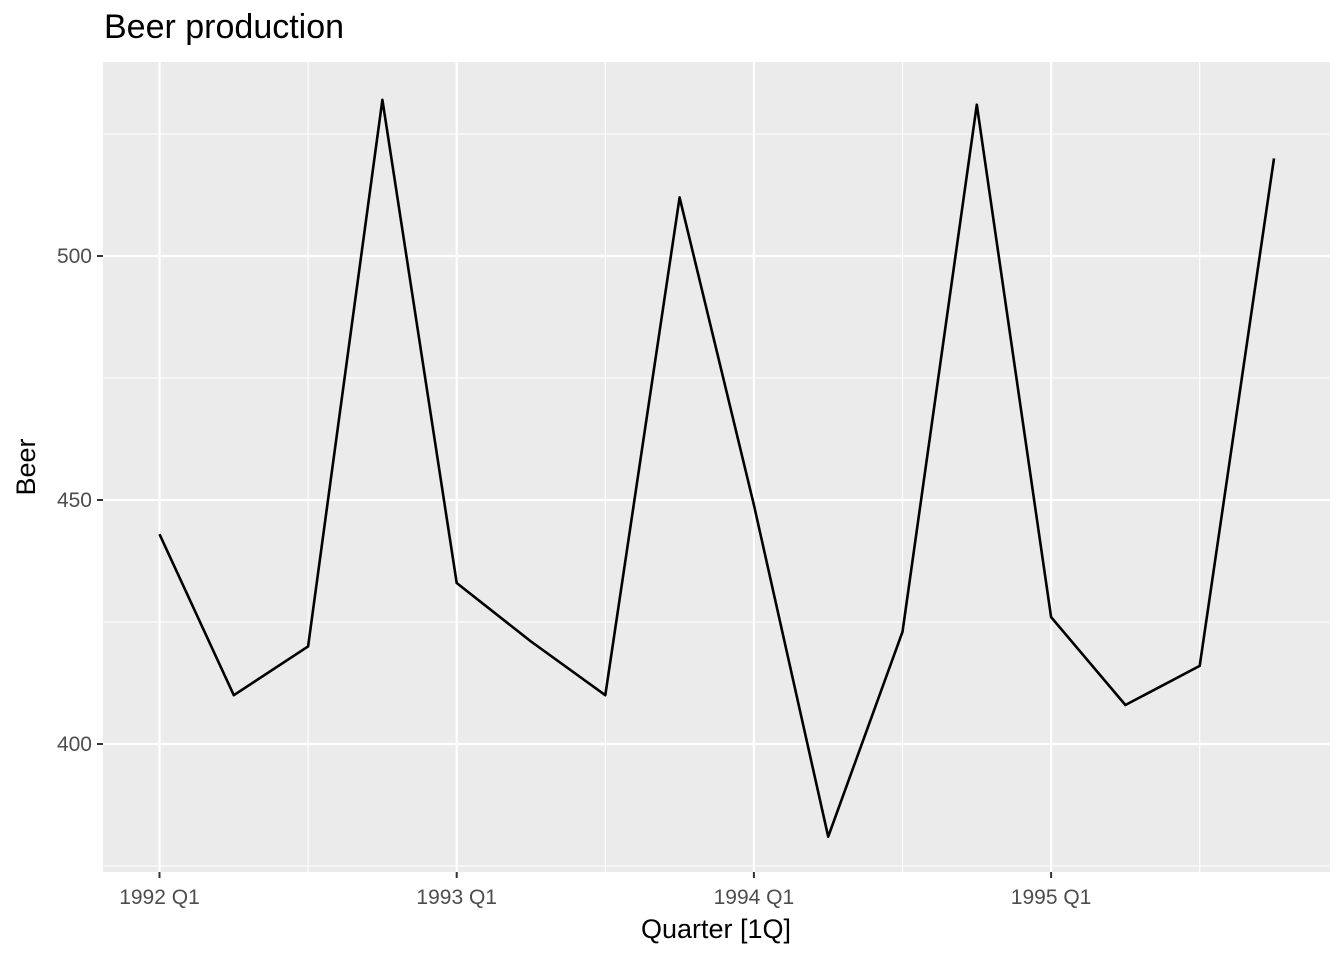 The width and height of the screenshot is (1344, 960). Describe the element at coordinates (224, 27) in the screenshot. I see `chart-title: Beer production` at that location.